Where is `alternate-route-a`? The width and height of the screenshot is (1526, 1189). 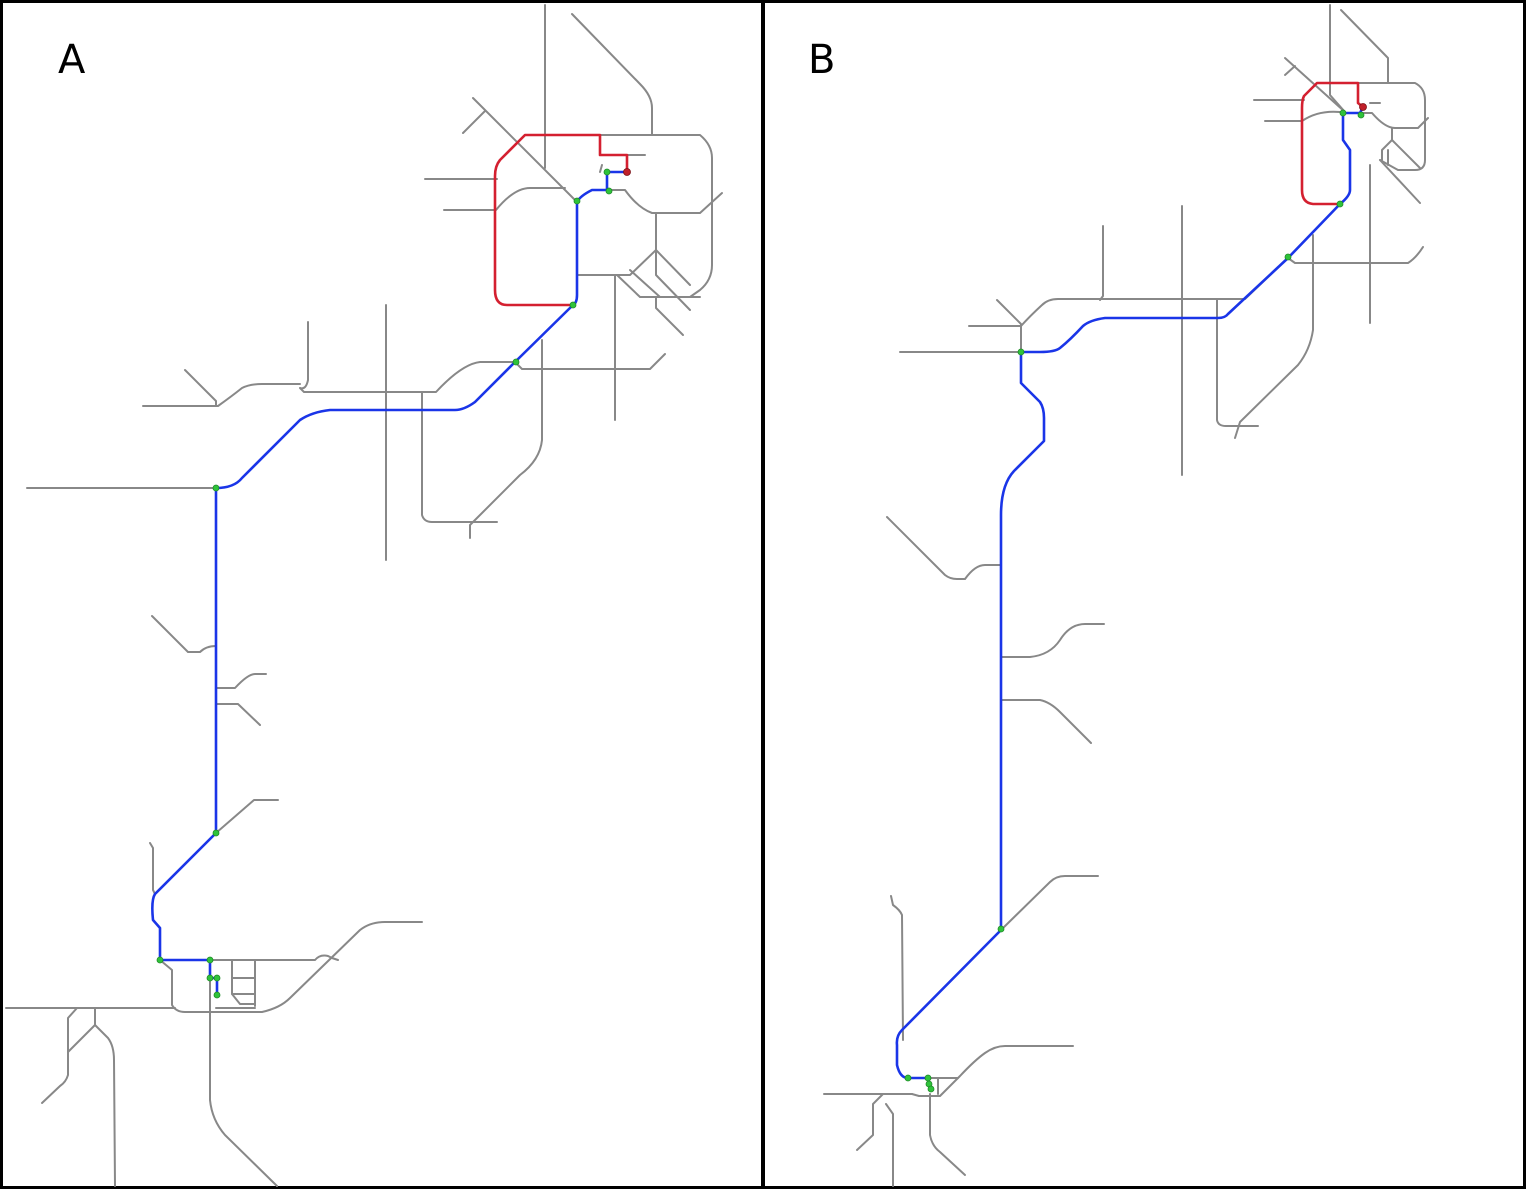
alternate-route-a is located at coordinates (561, 220).